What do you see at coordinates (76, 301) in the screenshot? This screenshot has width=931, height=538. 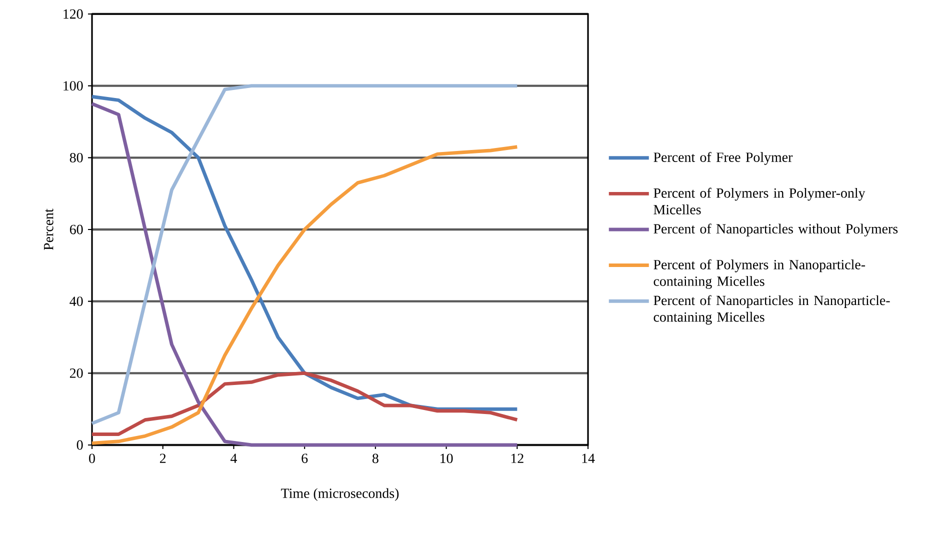 I see `y-tick-label: 40` at bounding box center [76, 301].